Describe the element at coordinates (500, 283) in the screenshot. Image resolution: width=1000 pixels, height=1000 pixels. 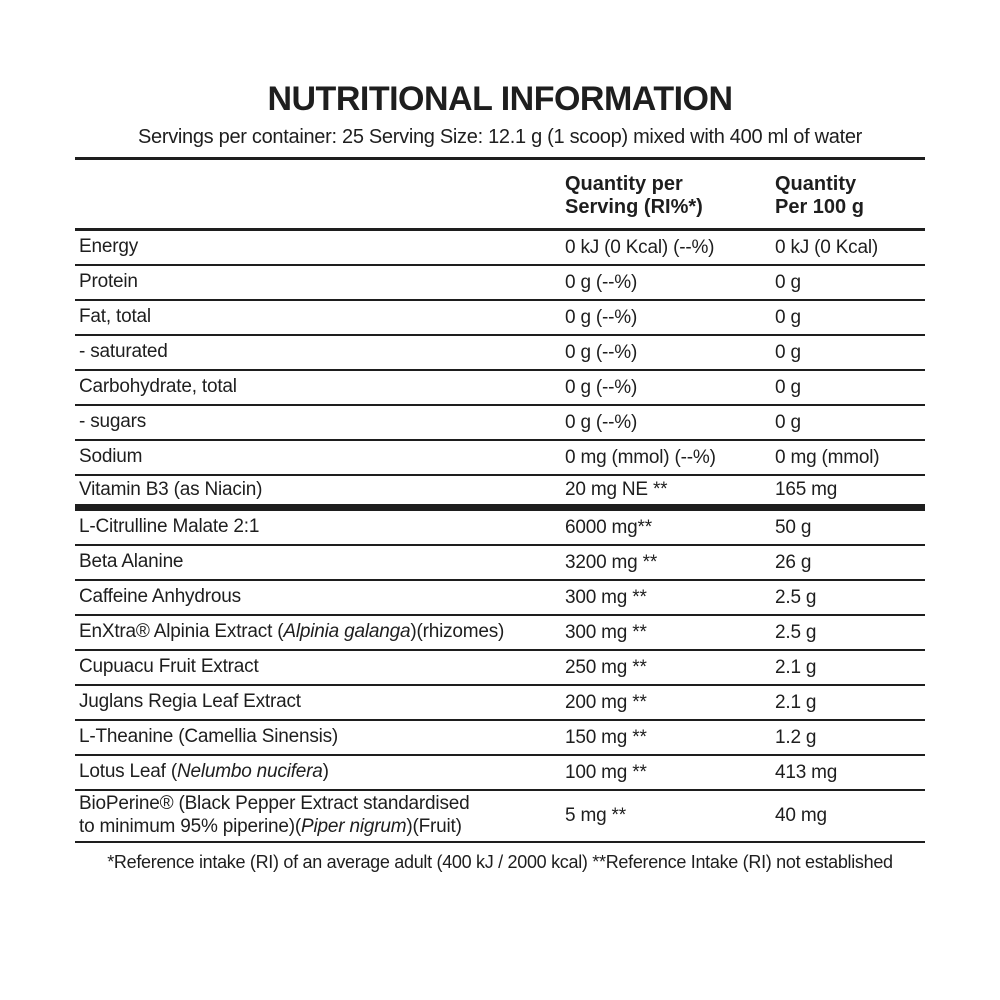
I see `nutrient-row: Protein 0 g (--%) 0 g` at that location.